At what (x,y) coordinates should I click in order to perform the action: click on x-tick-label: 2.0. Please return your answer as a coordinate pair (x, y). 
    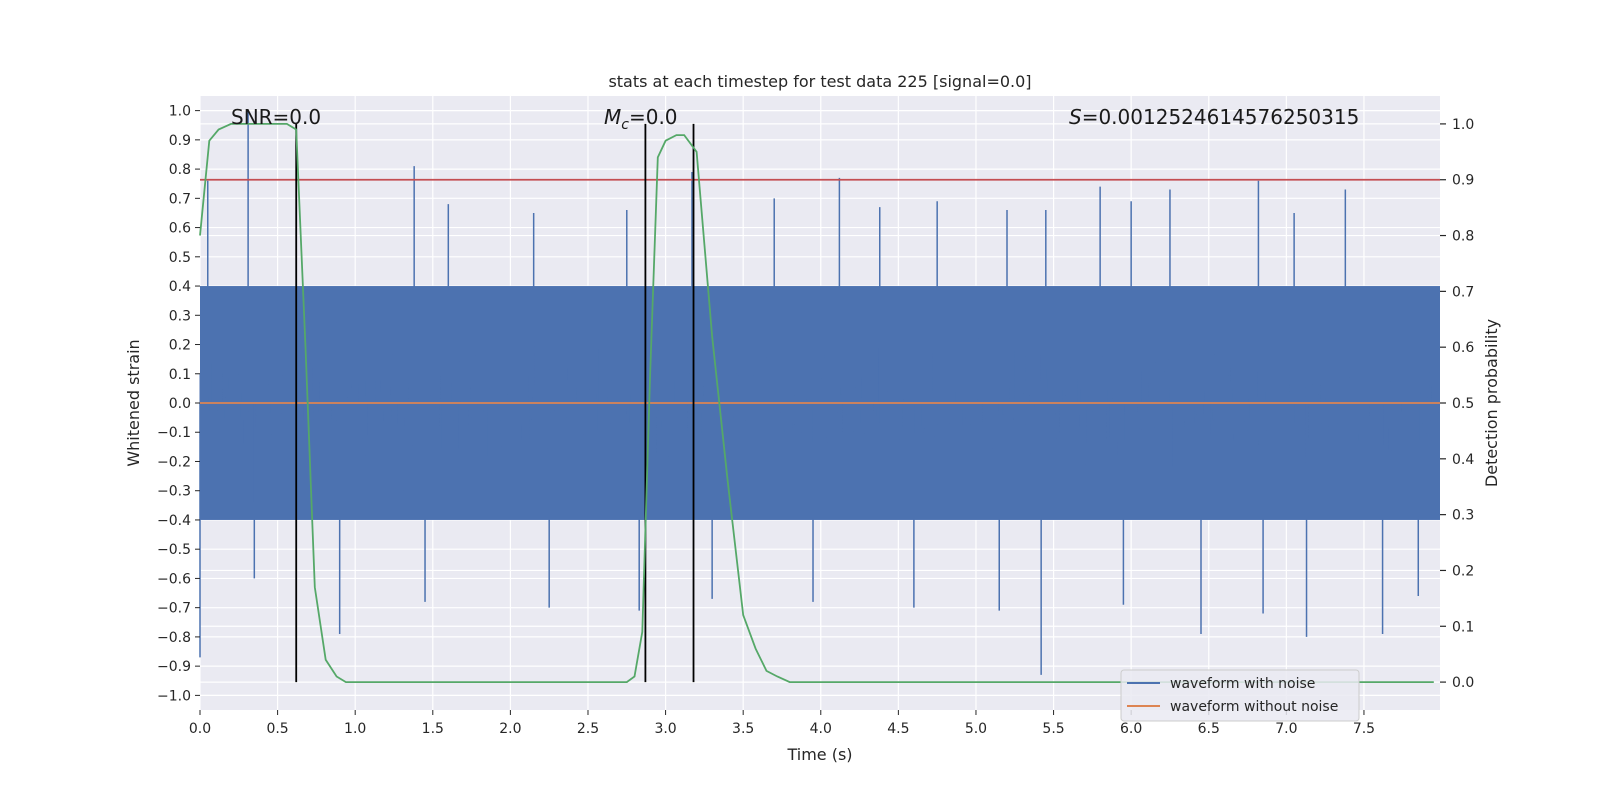
    Looking at the image, I should click on (510, 729).